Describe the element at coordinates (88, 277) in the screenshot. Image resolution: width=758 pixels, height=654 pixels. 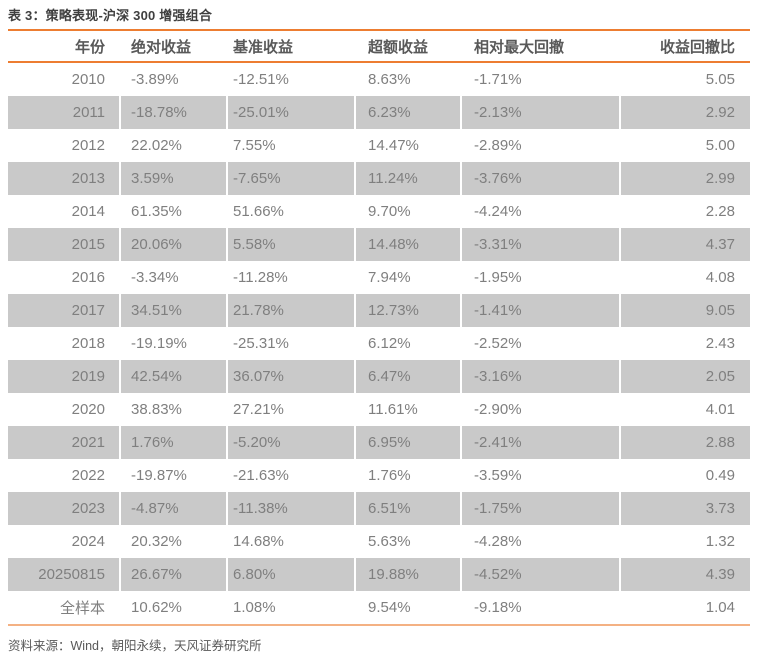
I see `table-cell: 2016` at that location.